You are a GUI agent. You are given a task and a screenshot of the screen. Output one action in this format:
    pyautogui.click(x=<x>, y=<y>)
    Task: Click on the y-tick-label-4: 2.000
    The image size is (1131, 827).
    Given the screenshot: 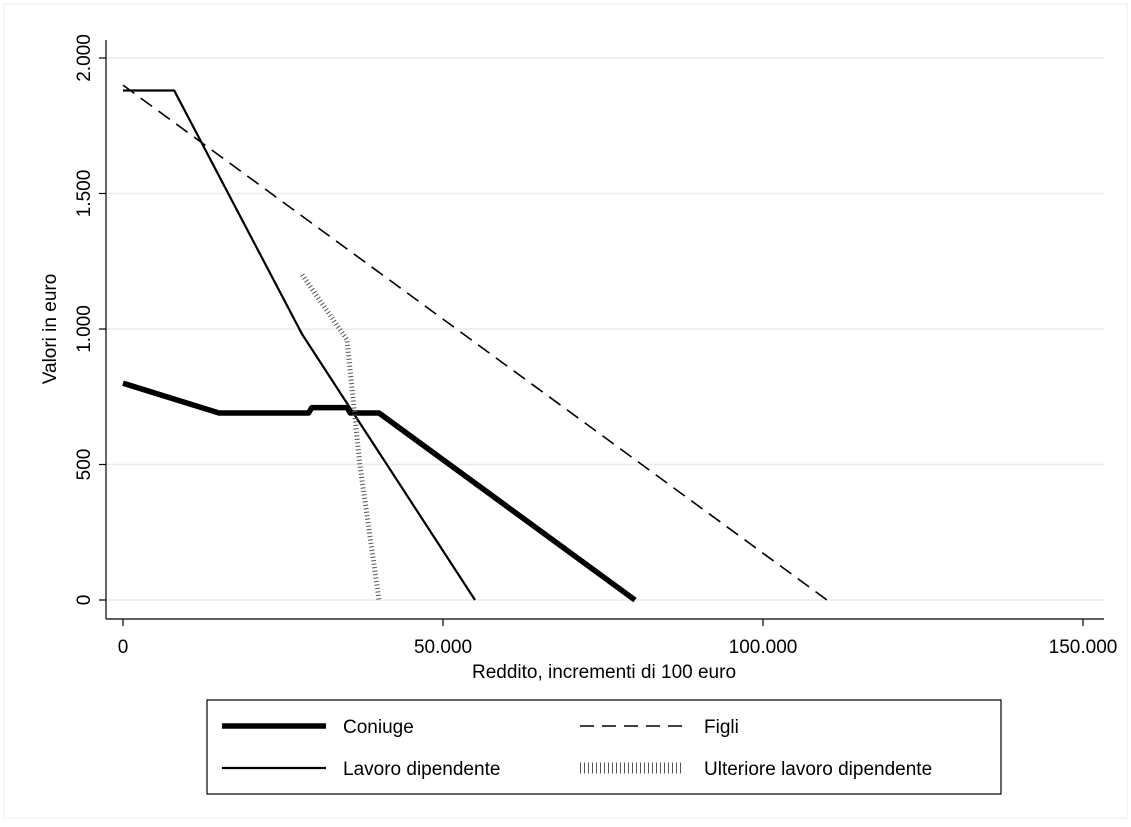 What is the action you would take?
    pyautogui.click(x=84, y=58)
    